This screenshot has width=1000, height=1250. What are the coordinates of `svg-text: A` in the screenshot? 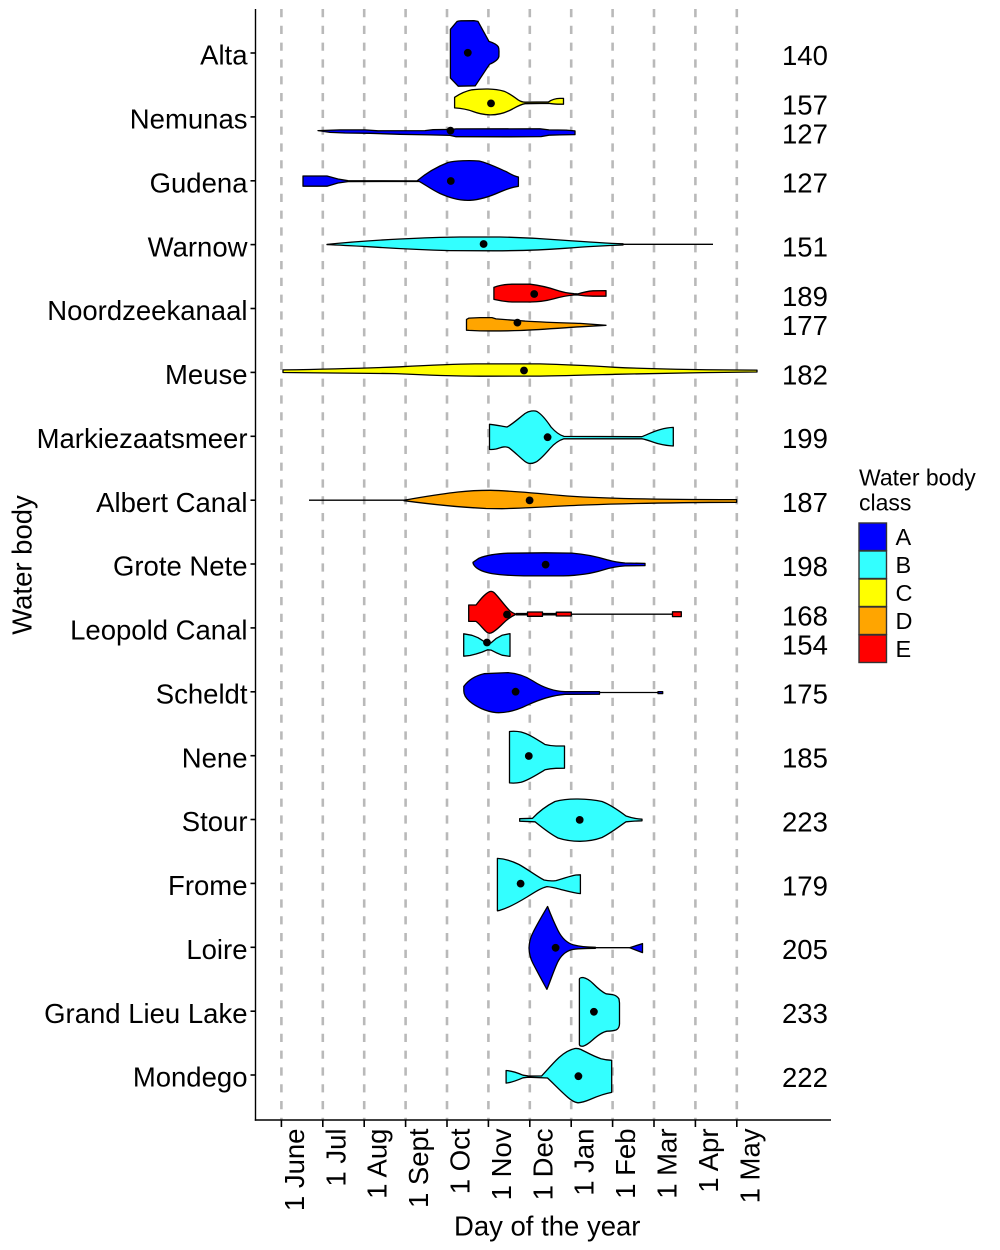 It's located at (904, 537).